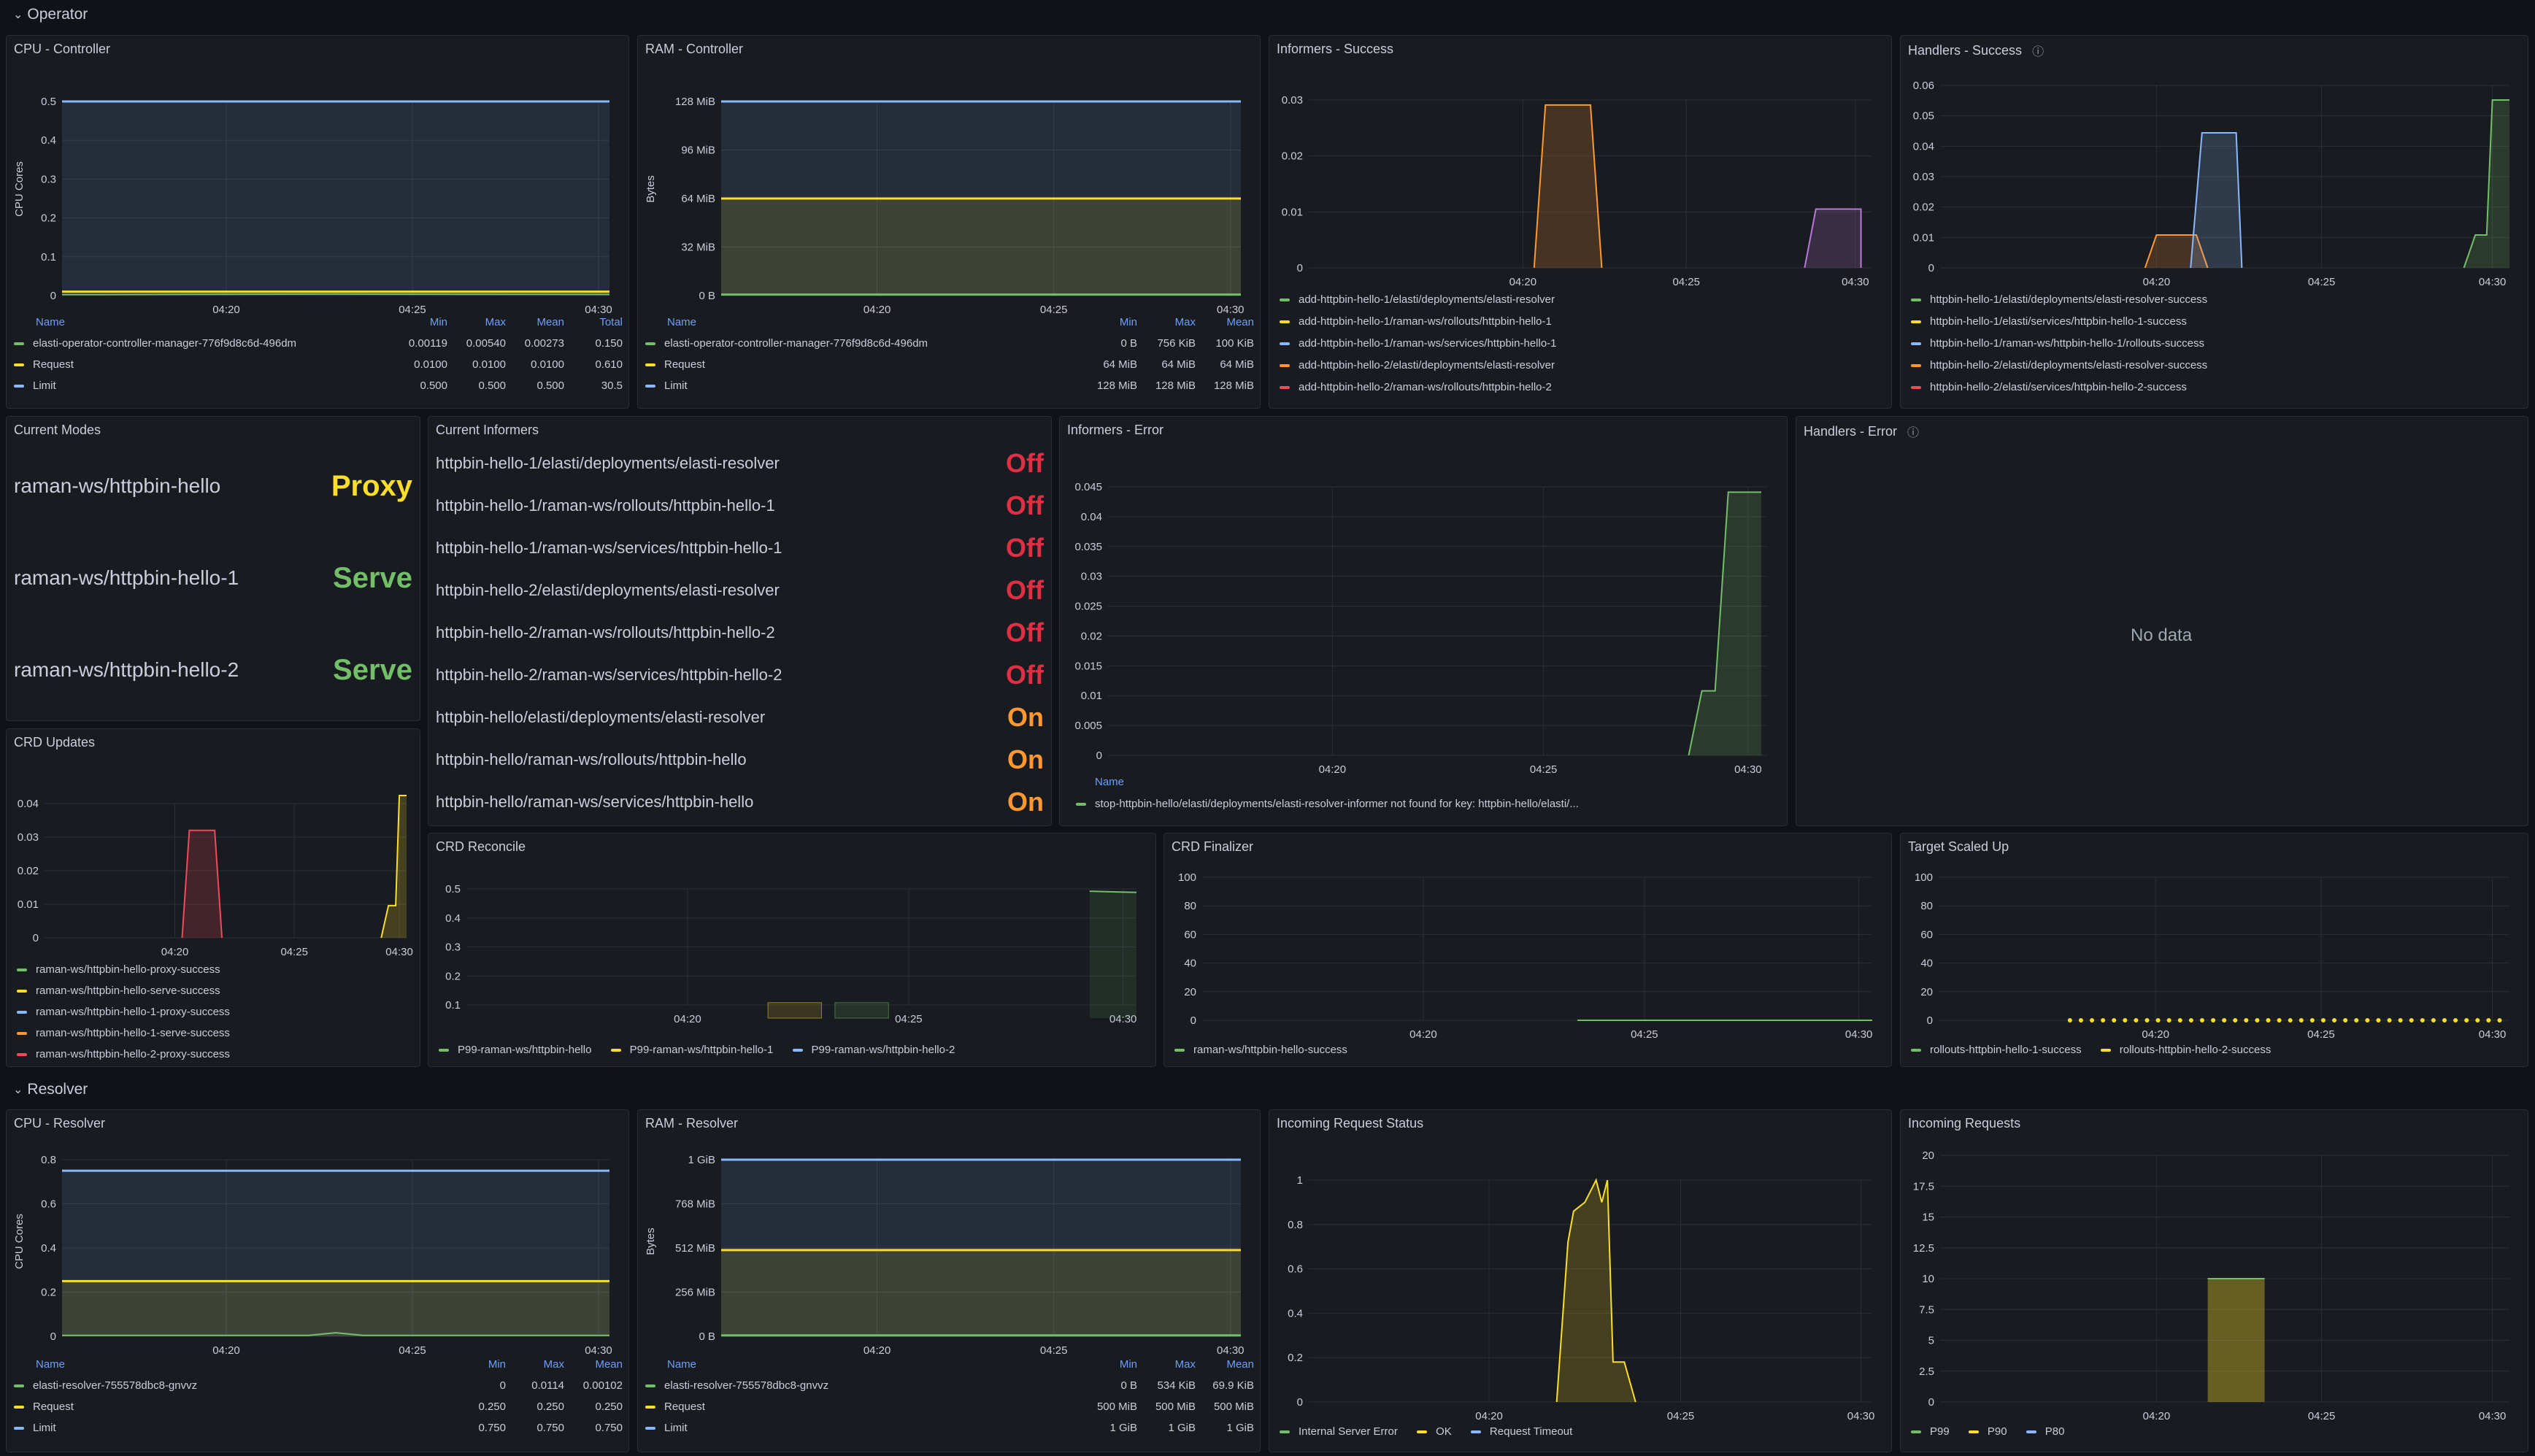 The width and height of the screenshot is (2535, 1456). Describe the element at coordinates (118, 970) in the screenshot. I see `legend-item: raman-ws/httpbin-hello-proxy-success` at that location.